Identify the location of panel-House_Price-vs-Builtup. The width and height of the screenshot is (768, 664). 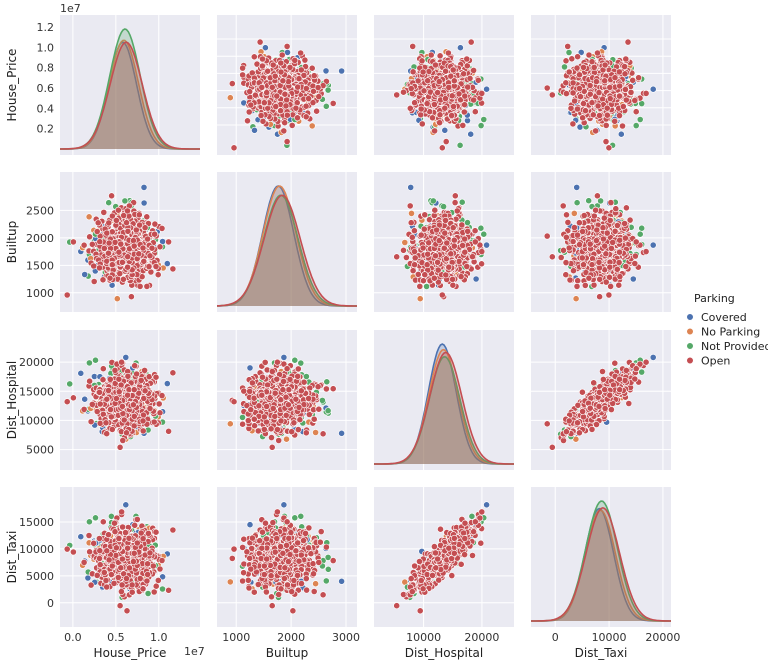
(287, 85).